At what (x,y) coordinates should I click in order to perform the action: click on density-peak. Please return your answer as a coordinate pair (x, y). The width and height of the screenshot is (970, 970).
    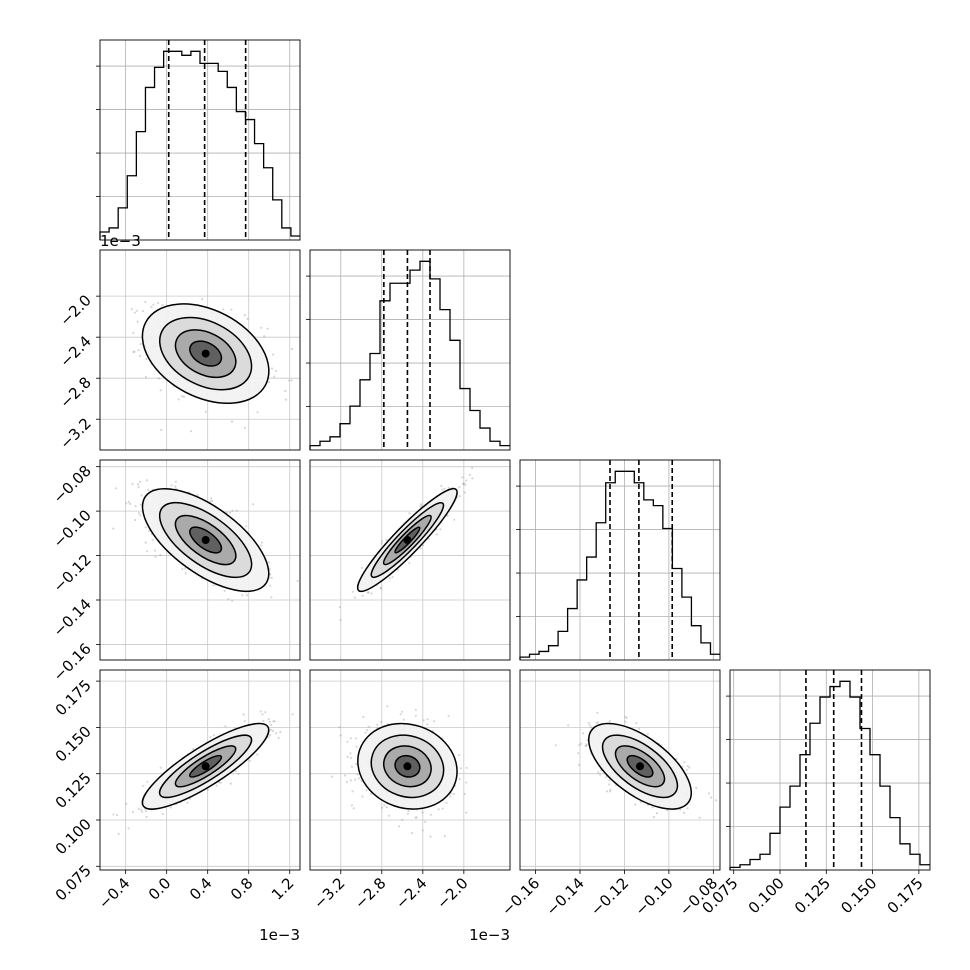
    Looking at the image, I should click on (407, 766).